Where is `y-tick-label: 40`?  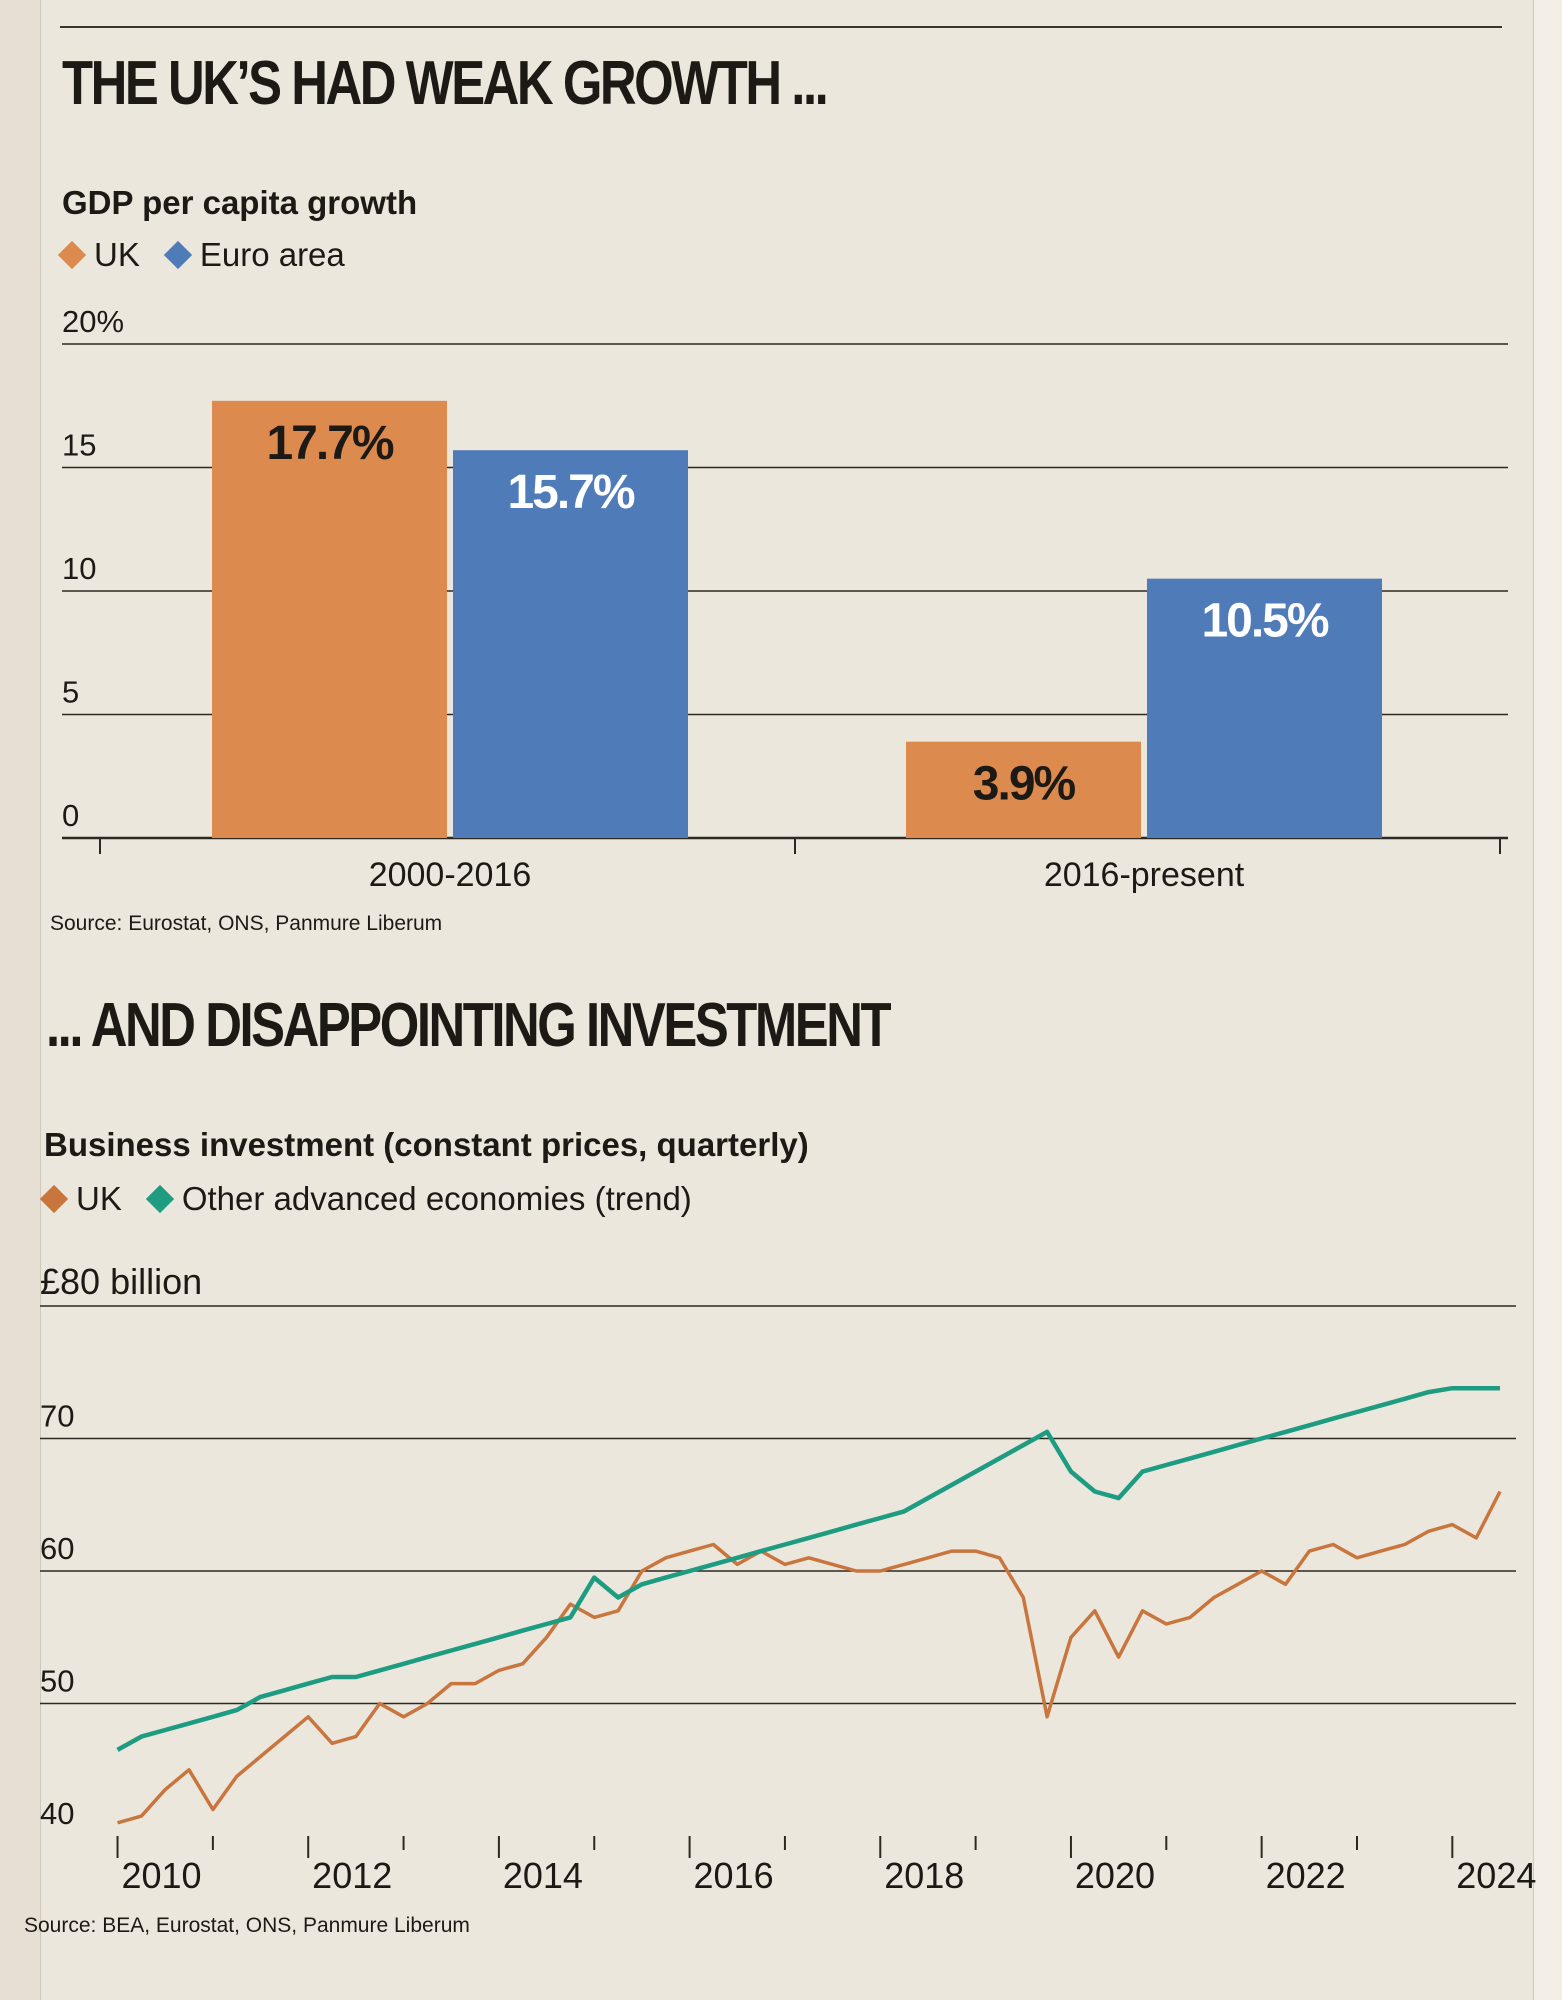
y-tick-label: 40 is located at coordinates (57, 1813).